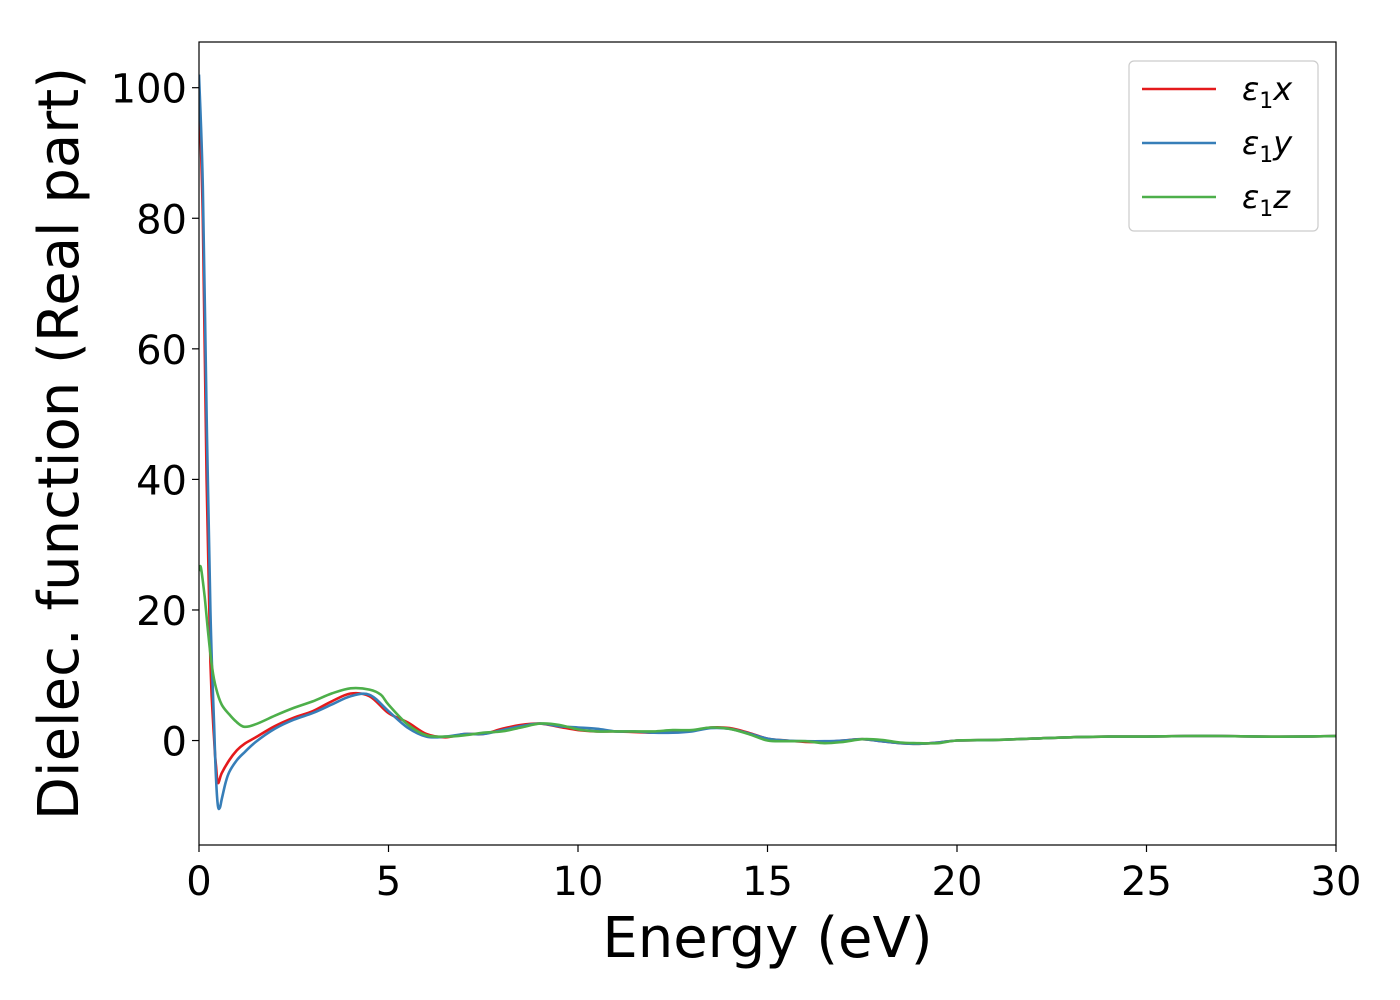 The width and height of the screenshot is (1400, 1000). I want to click on legend-item-z: ε1z, so click(1216, 200).